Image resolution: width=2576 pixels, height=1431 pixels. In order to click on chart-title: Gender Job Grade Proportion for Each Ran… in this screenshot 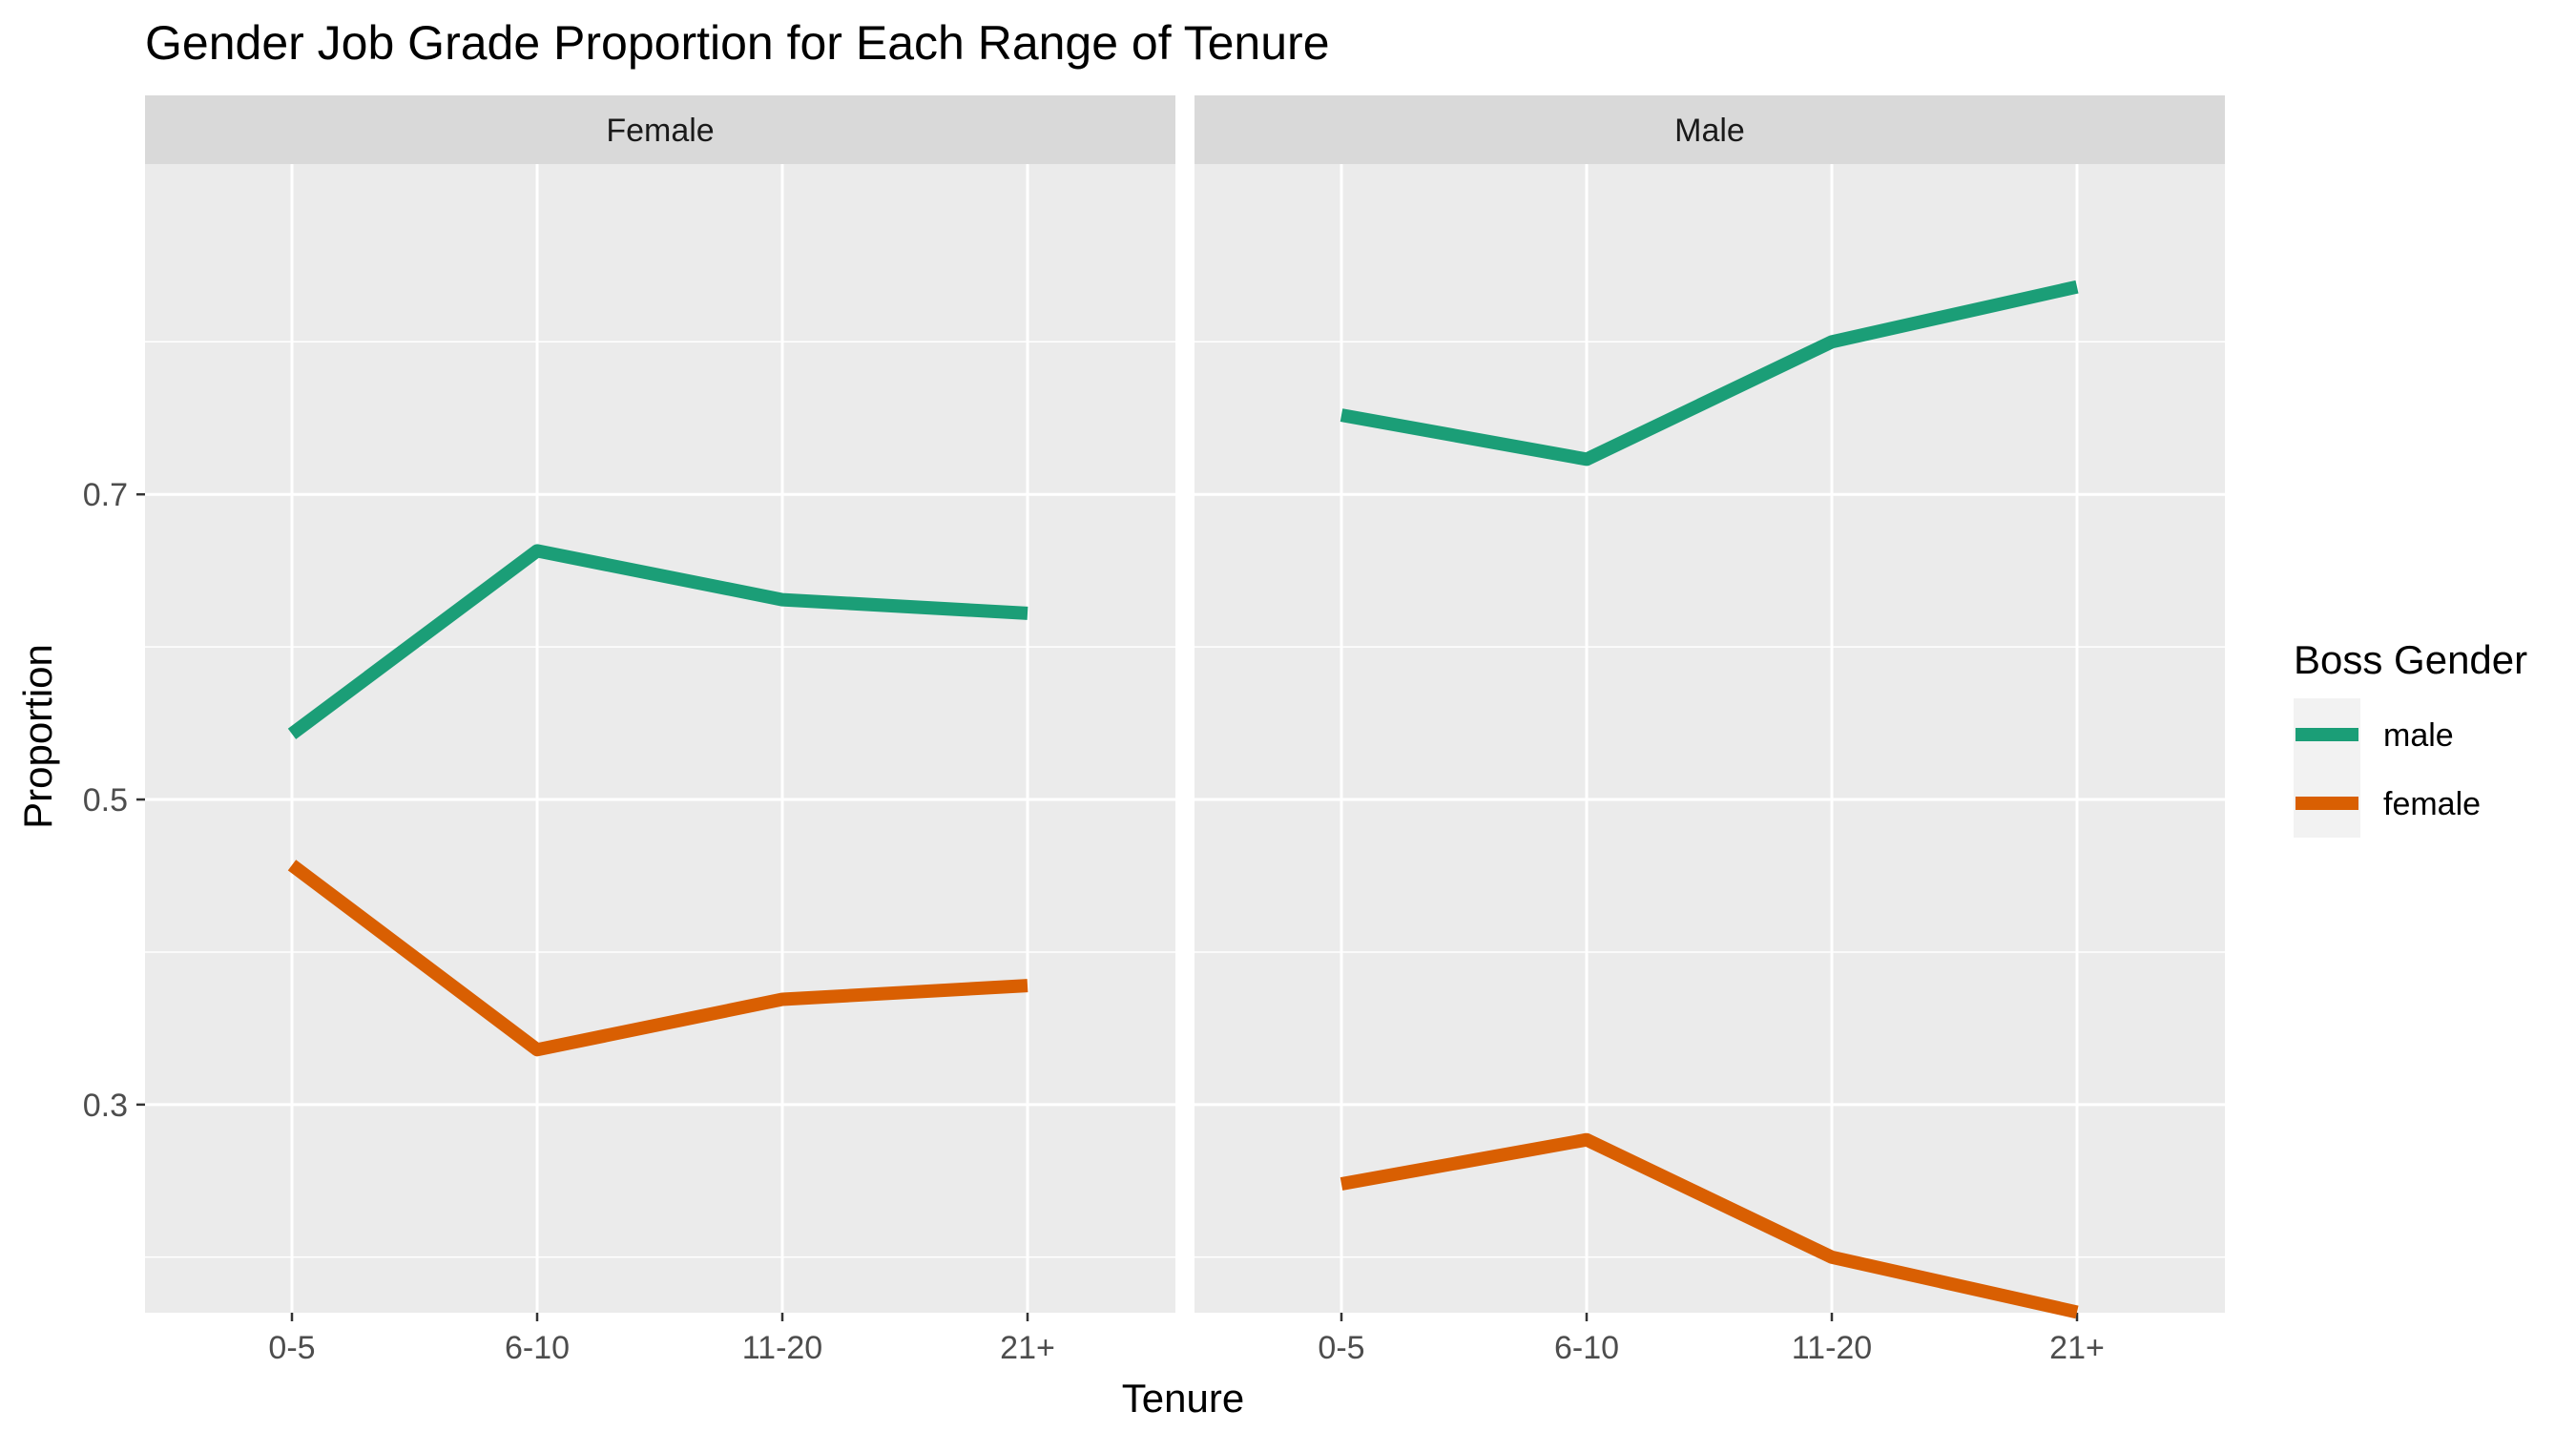, I will do `click(737, 43)`.